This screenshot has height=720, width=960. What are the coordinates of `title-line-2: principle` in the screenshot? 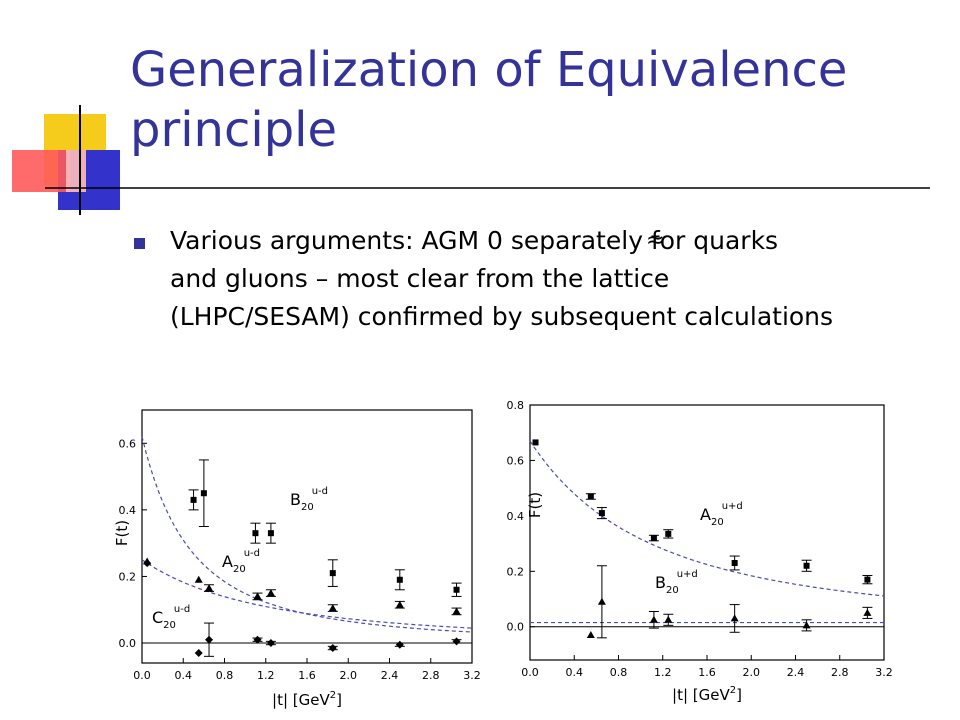 It's located at (234, 130).